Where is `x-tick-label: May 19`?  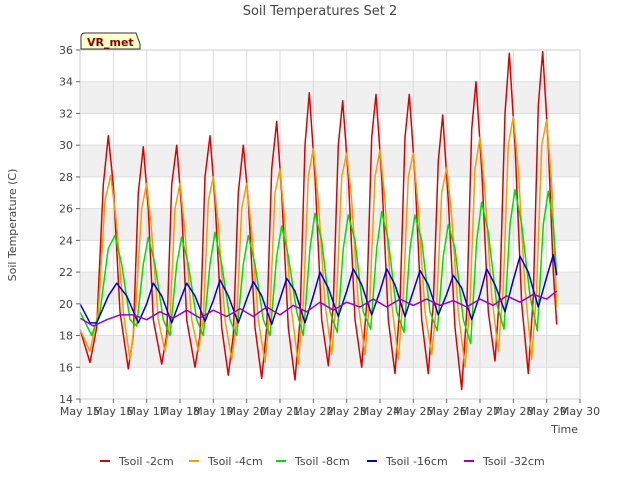
x-tick-label: May 19 is located at coordinates (213, 411).